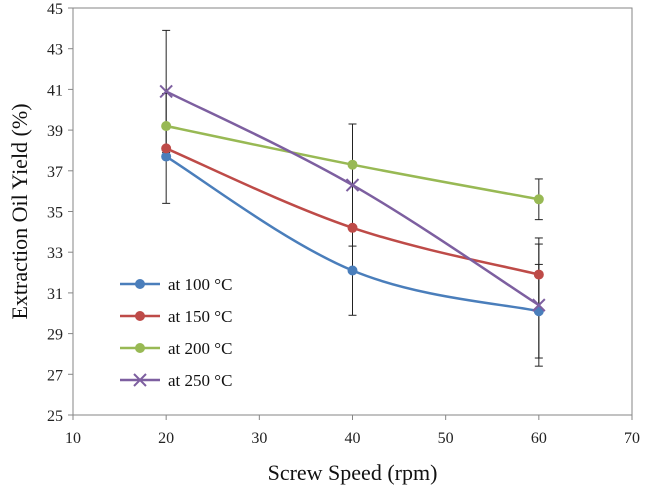  I want to click on legend-item: at 200 °C, so click(176, 348).